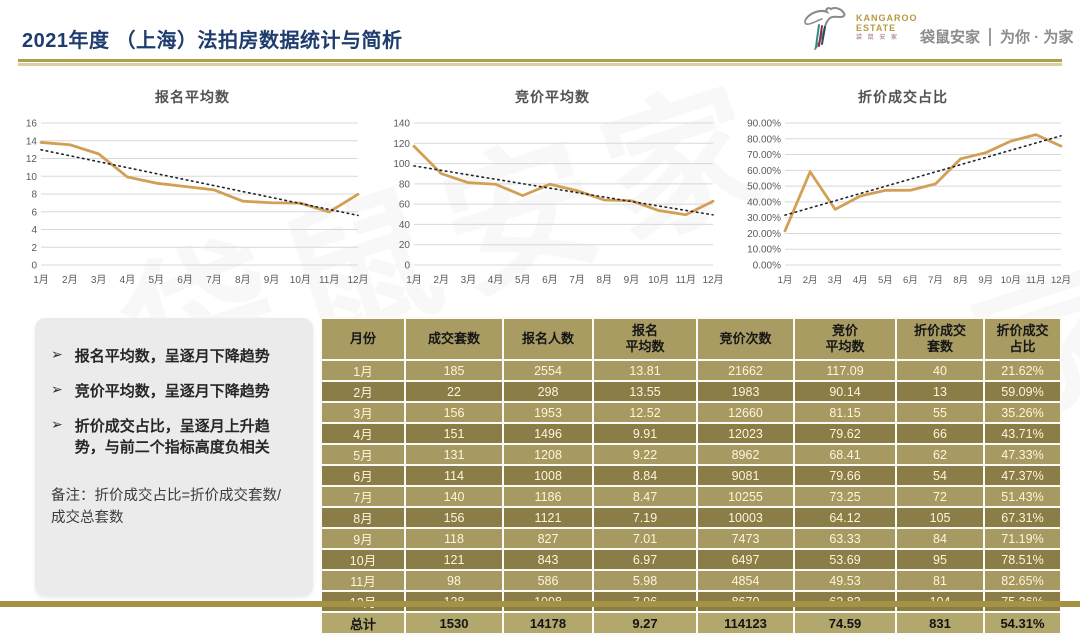  Describe the element at coordinates (1022, 412) in the screenshot. I see `table-cell: 35.26%` at that location.